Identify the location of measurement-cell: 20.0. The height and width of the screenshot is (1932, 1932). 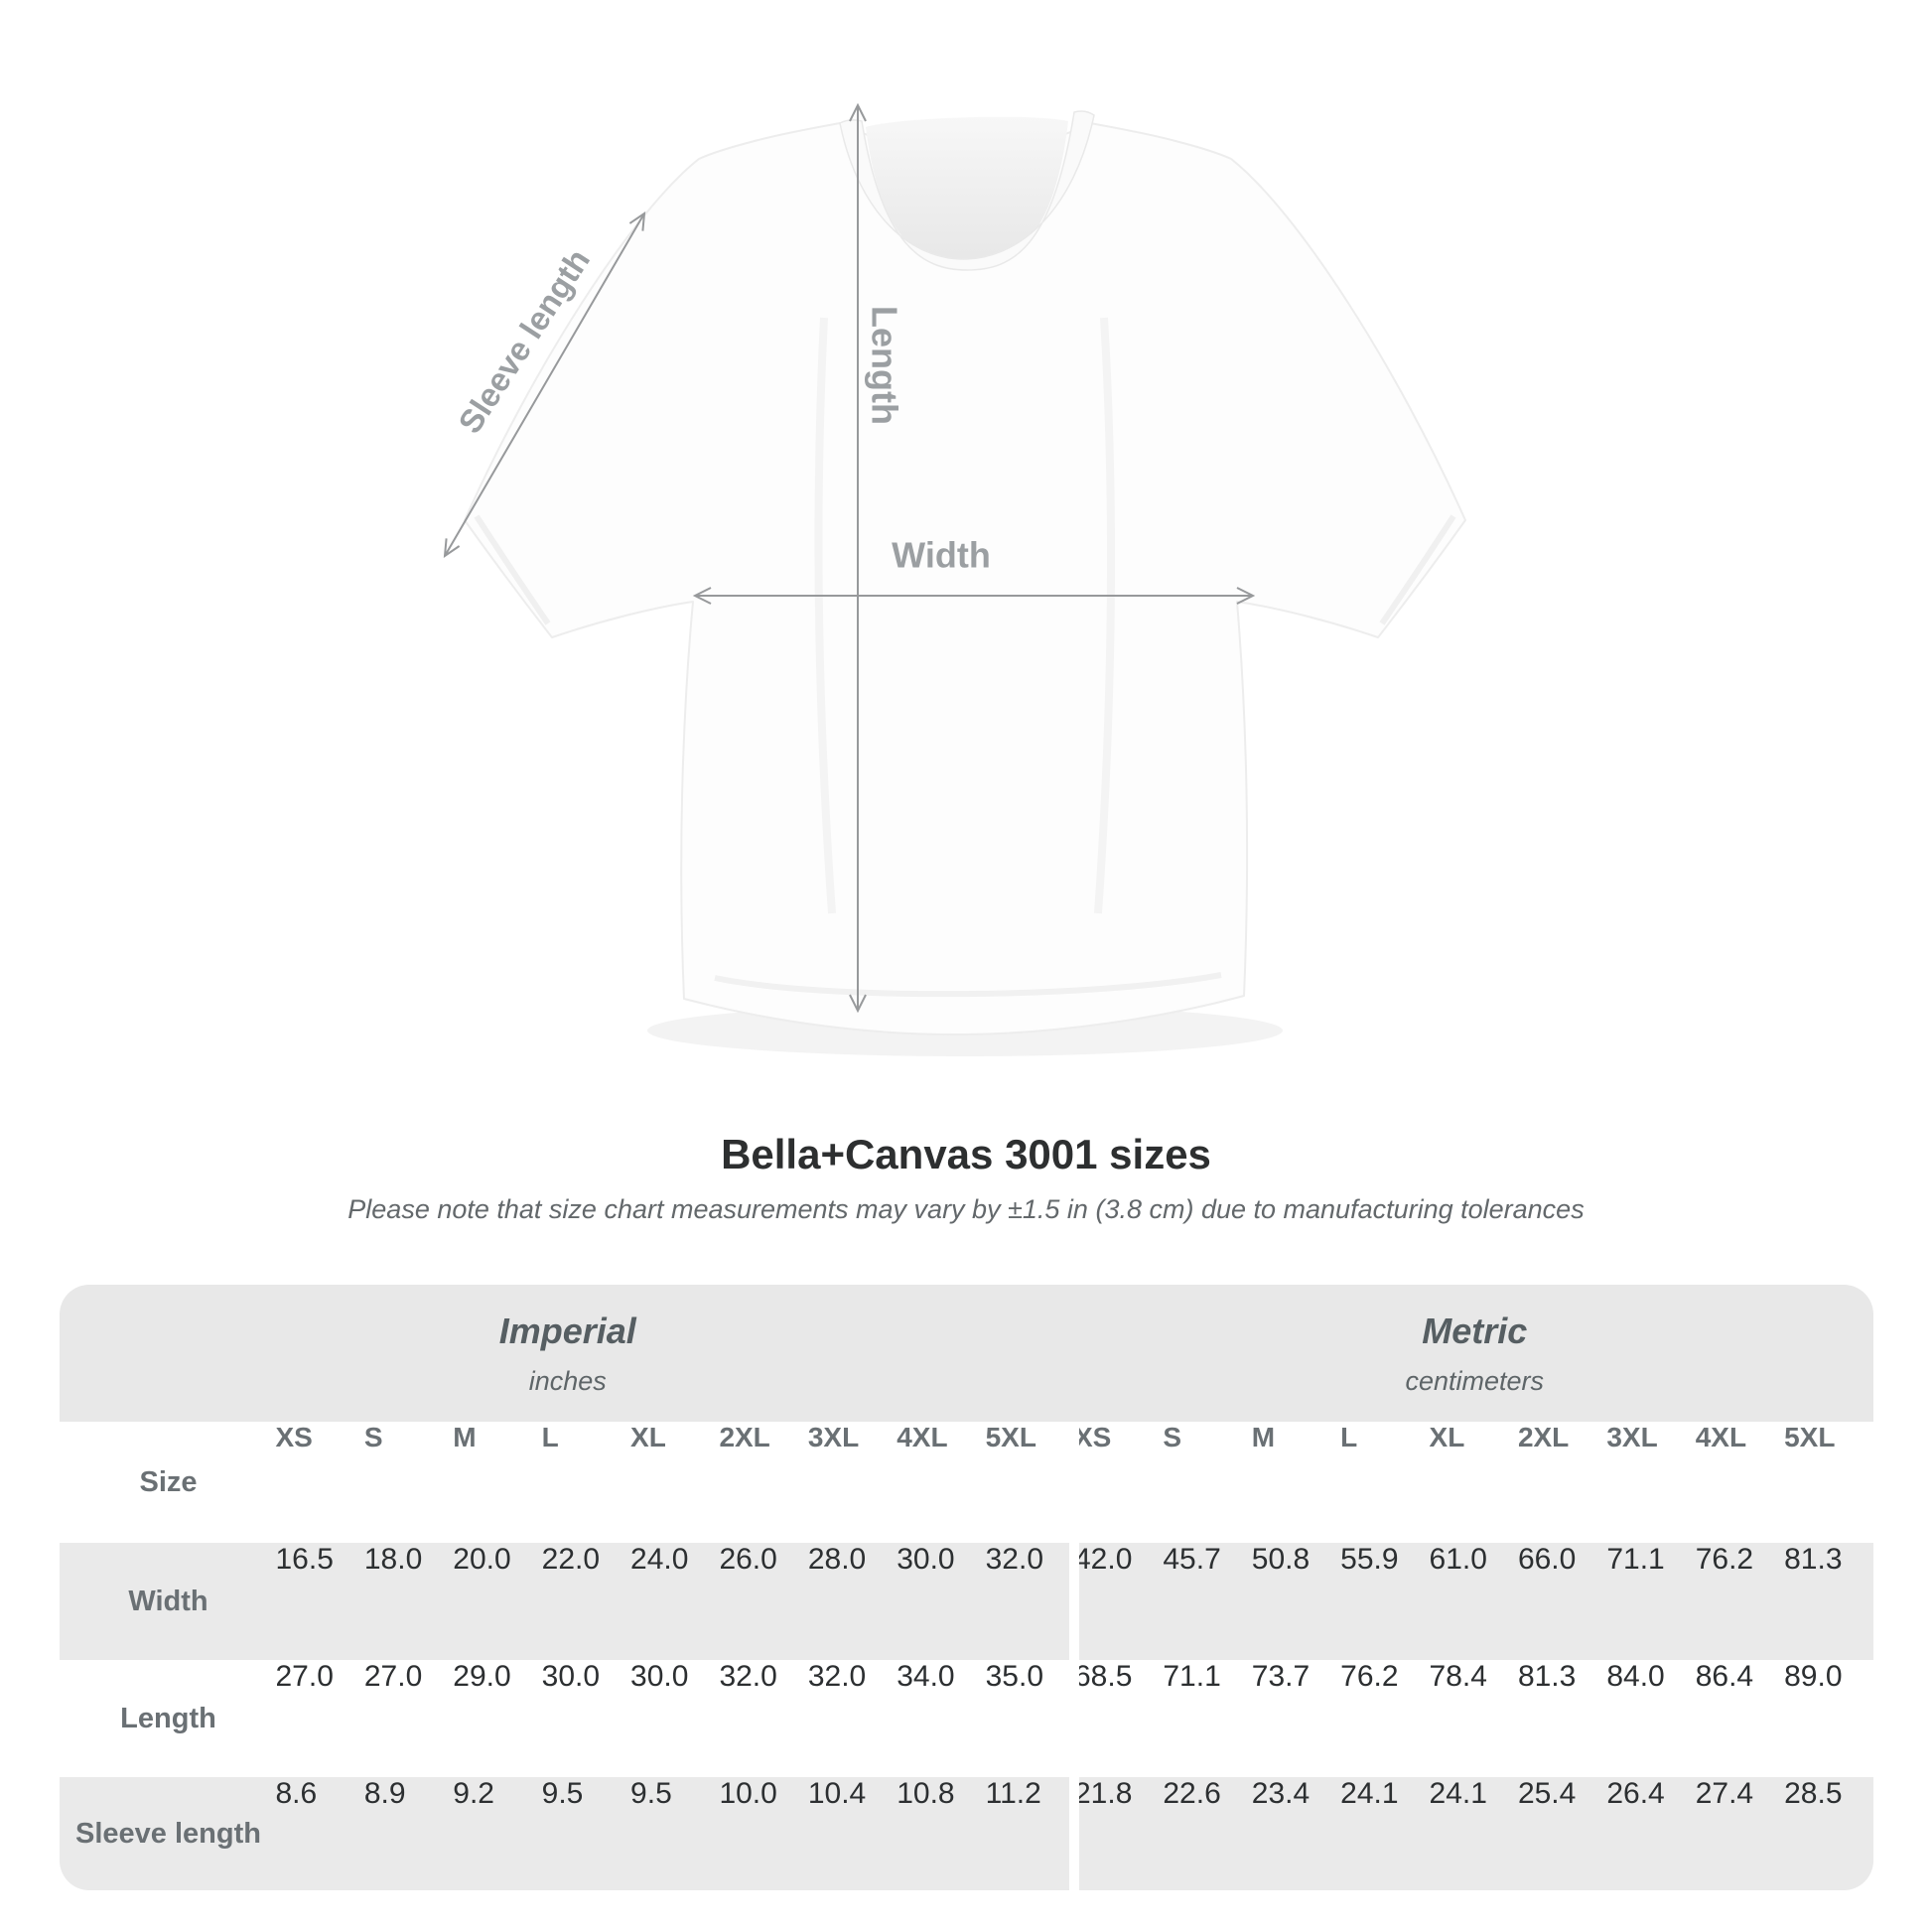
(482, 1560).